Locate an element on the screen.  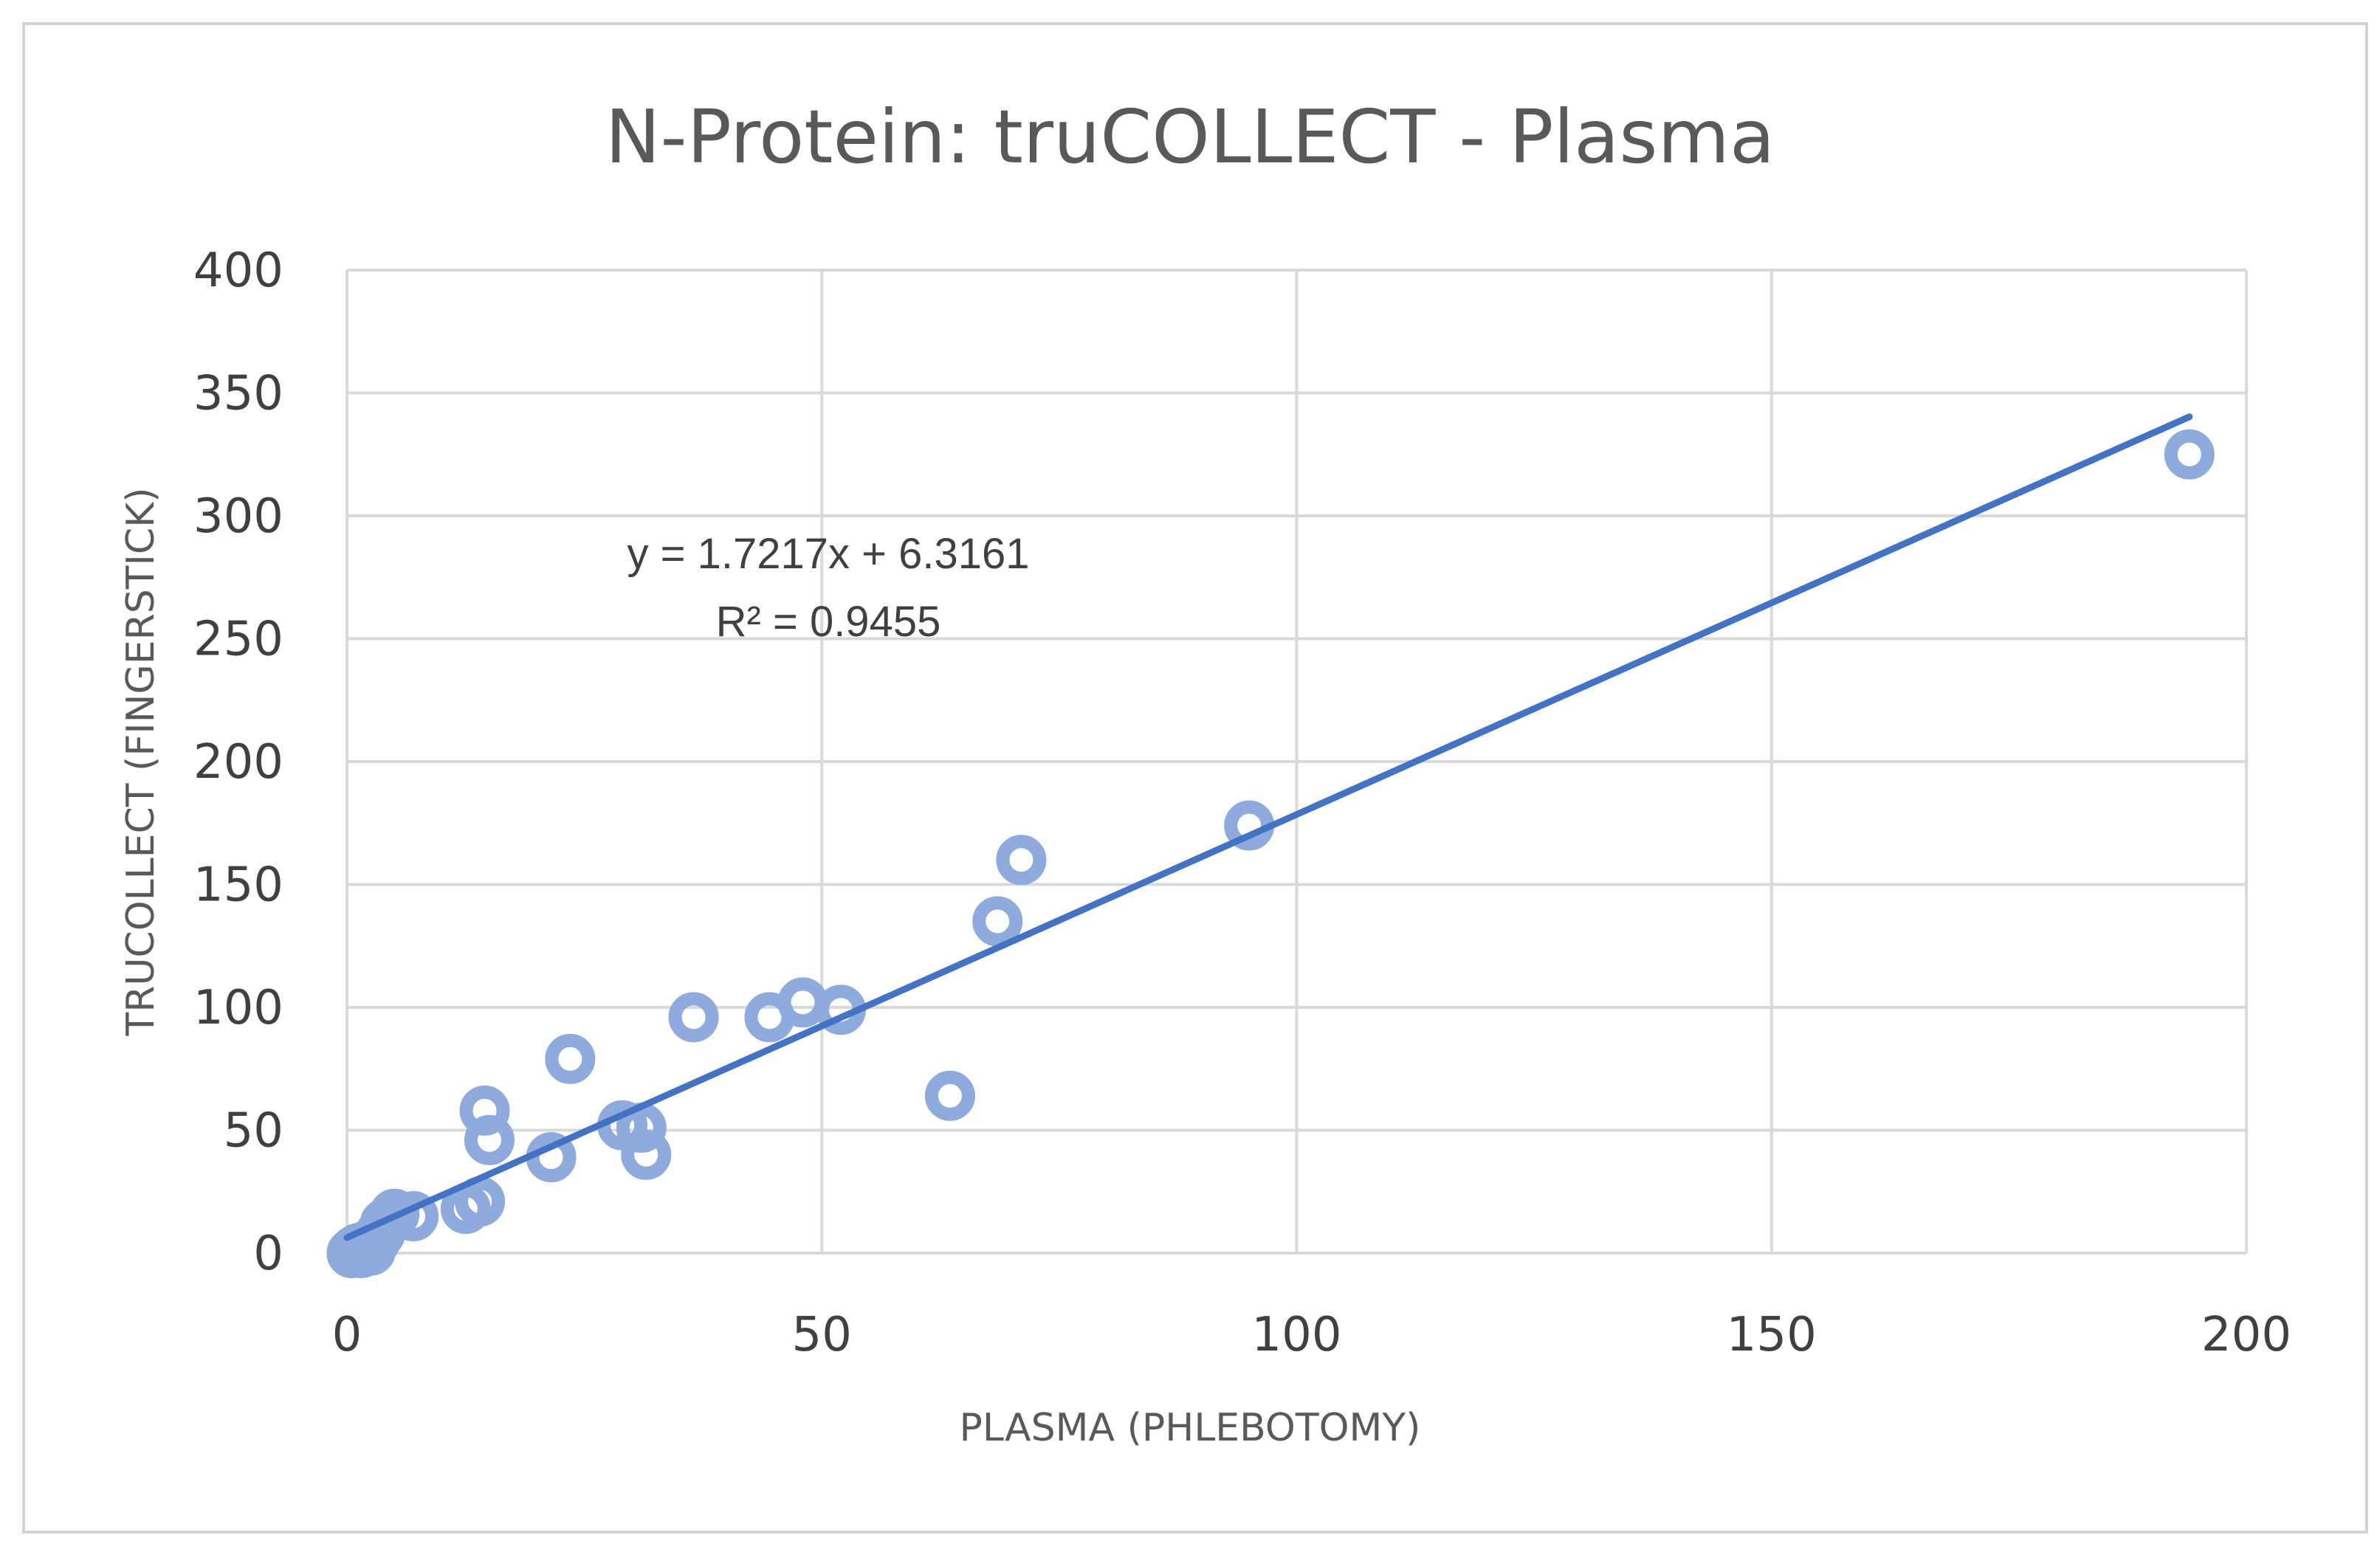
x-tick-label: 100 is located at coordinates (1296, 1335).